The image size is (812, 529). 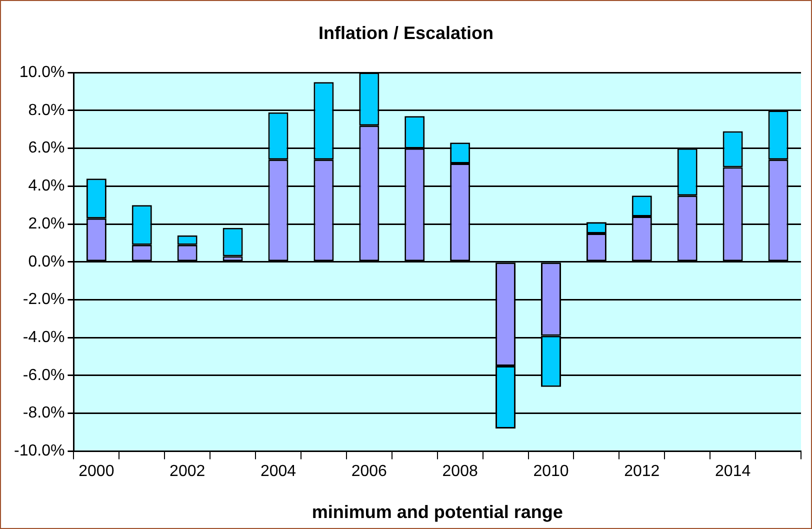 What do you see at coordinates (46, 110) in the screenshot?
I see `y-tick-label: 8.0%` at bounding box center [46, 110].